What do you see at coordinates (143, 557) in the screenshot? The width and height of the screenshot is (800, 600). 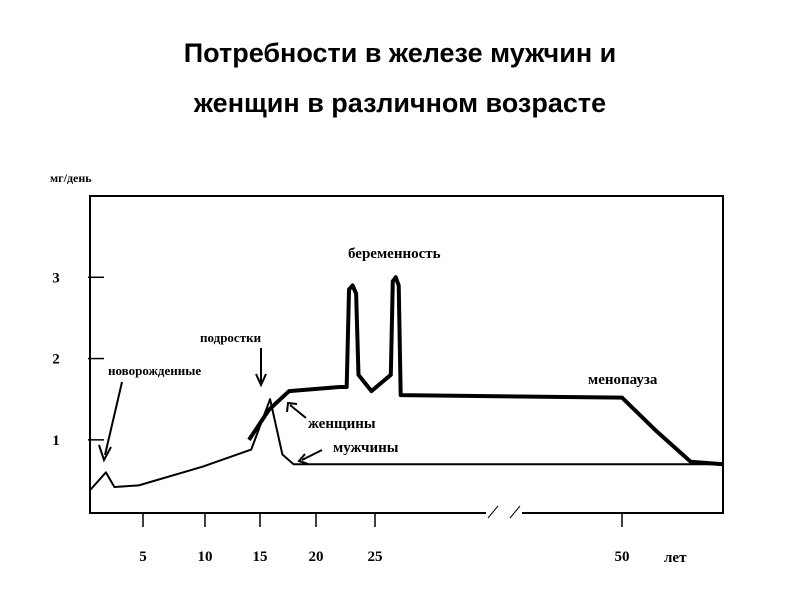 I see `x-tick-label: 5` at bounding box center [143, 557].